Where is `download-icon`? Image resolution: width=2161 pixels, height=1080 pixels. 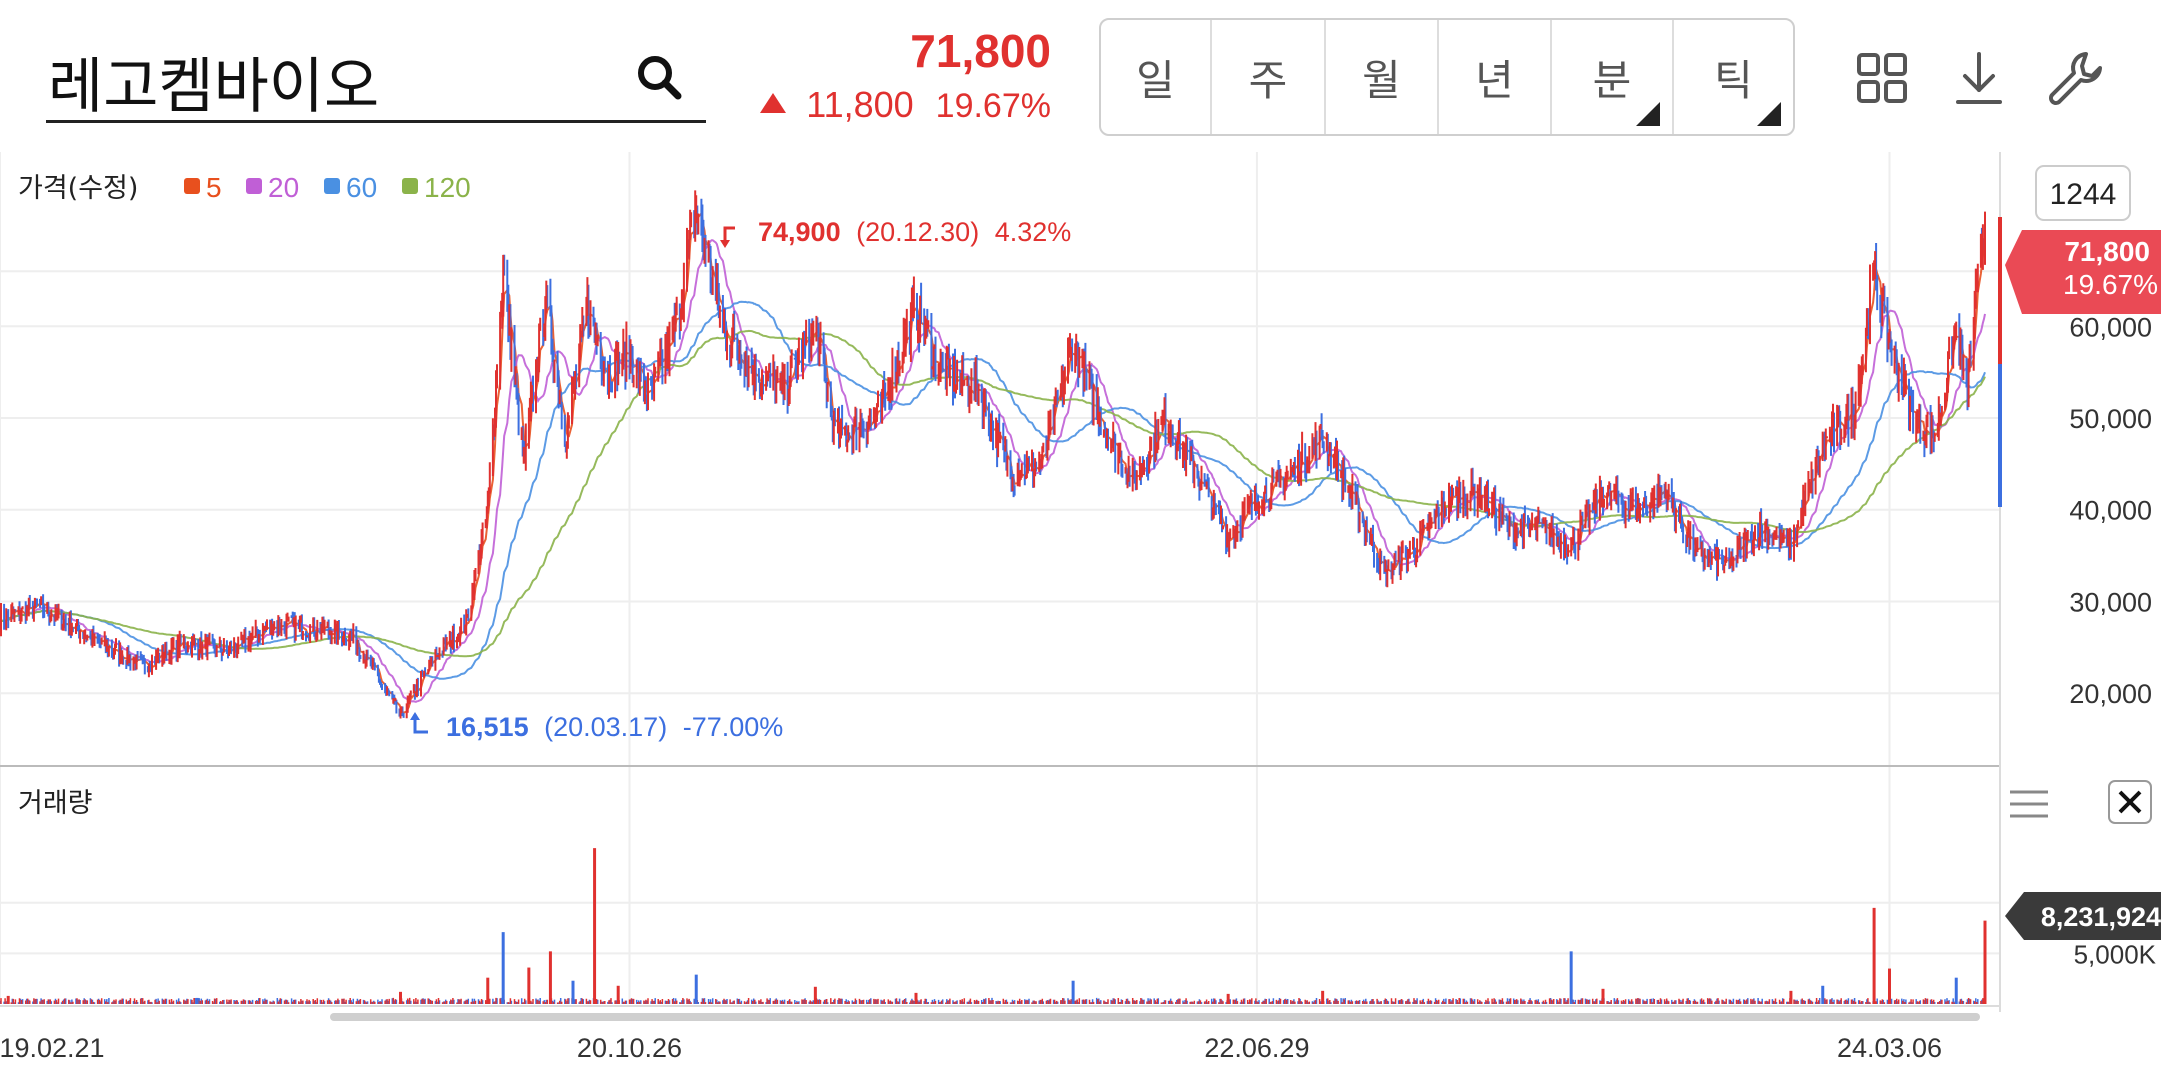
download-icon is located at coordinates (1979, 78).